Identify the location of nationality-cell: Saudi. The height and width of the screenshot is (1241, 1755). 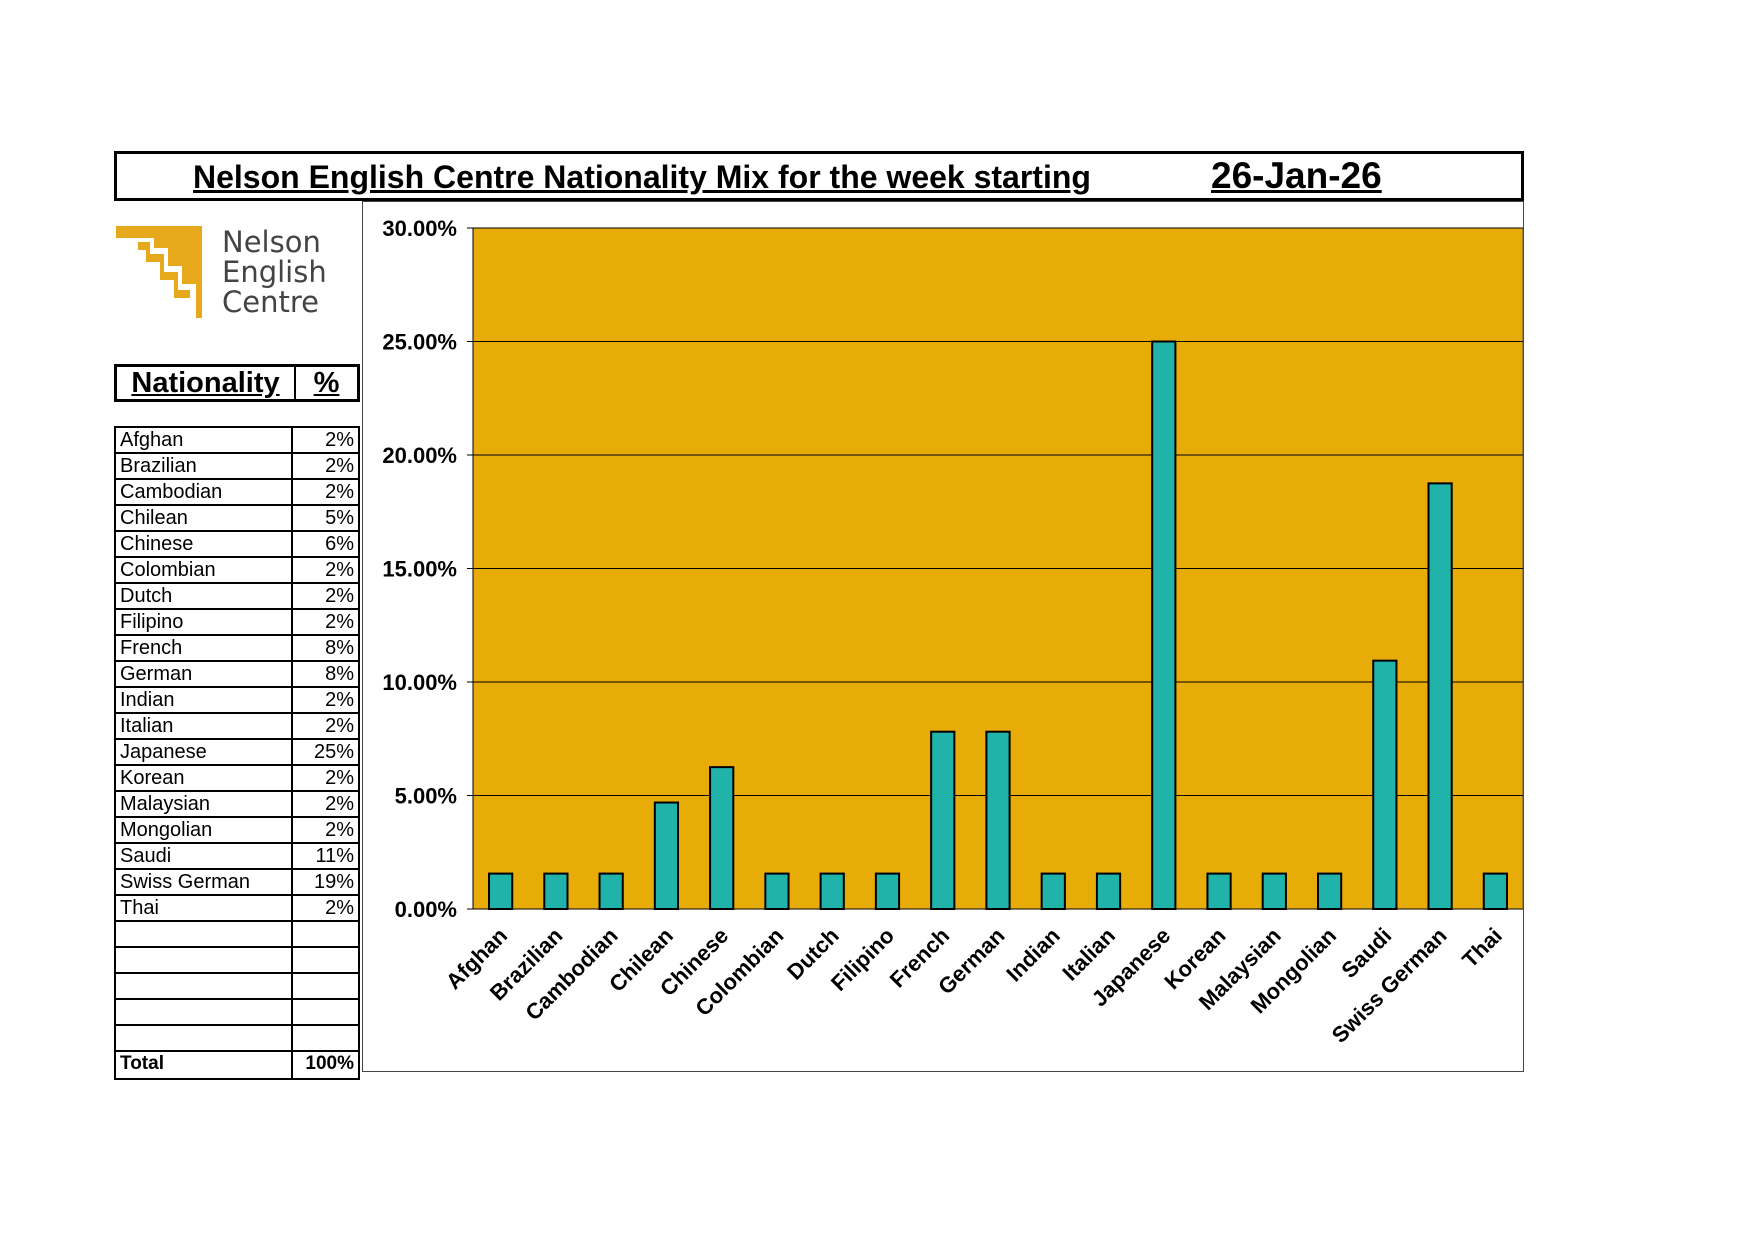
(204, 856).